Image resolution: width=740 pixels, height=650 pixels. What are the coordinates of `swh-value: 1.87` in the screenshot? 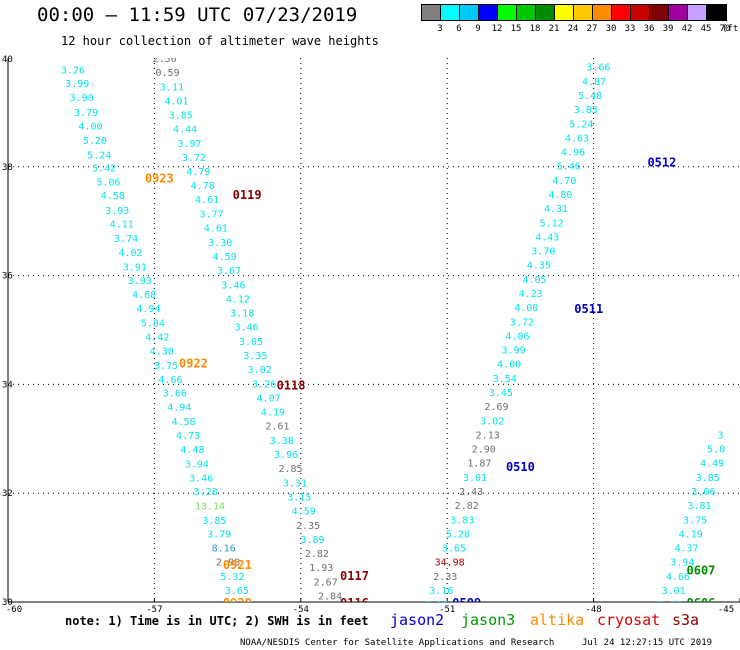 It's located at (479, 464).